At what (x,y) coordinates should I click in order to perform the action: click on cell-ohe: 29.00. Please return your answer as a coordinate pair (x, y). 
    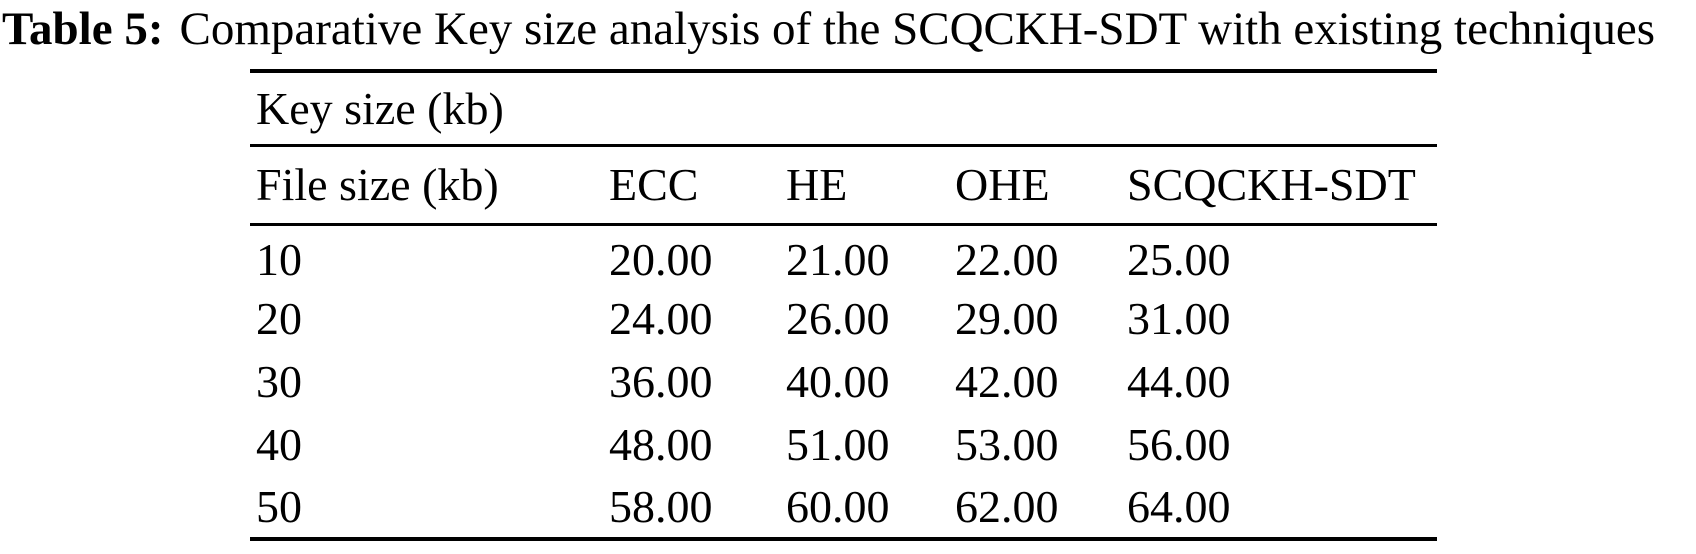
    Looking at the image, I should click on (1007, 318).